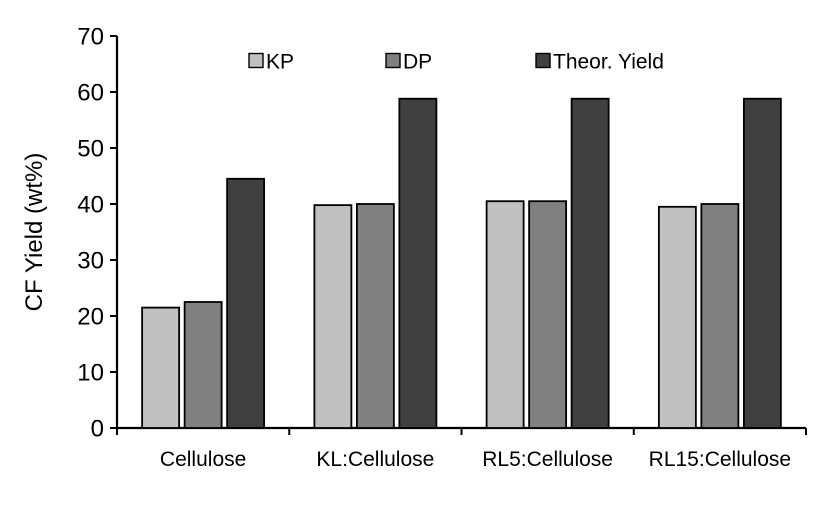 This screenshot has width=826, height=516. What do you see at coordinates (456, 62) in the screenshot?
I see `legend: KP DP Theor. Yield` at bounding box center [456, 62].